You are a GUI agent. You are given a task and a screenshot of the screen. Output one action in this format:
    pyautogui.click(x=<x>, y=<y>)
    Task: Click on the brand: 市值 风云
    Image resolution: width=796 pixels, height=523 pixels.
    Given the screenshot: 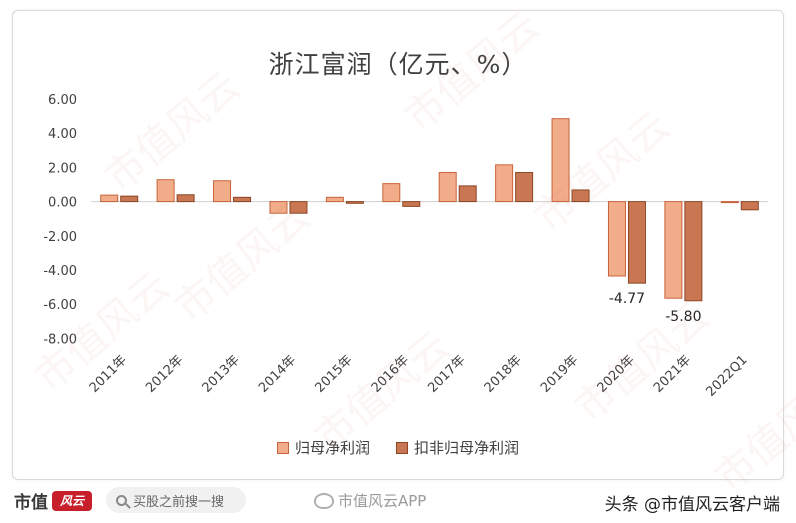 What is the action you would take?
    pyautogui.click(x=53, y=500)
    